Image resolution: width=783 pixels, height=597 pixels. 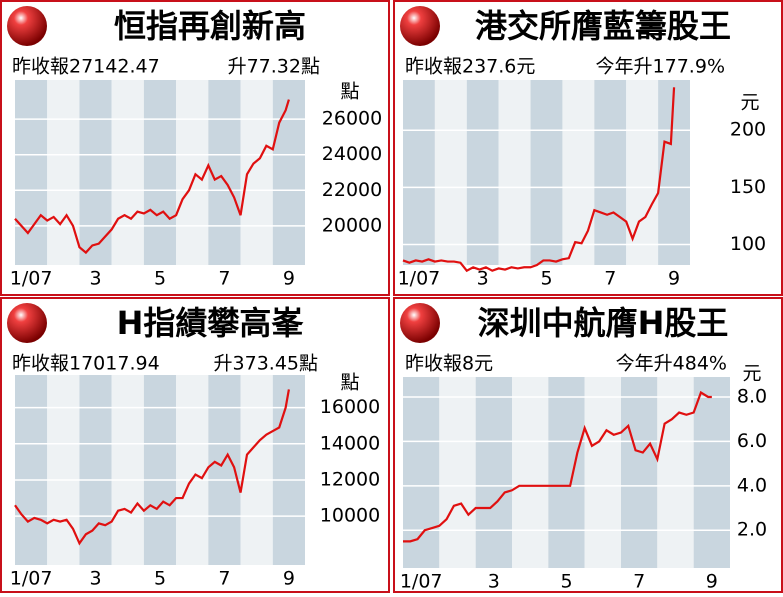 I want to click on y-tick-label: 16000, so click(x=350, y=407).